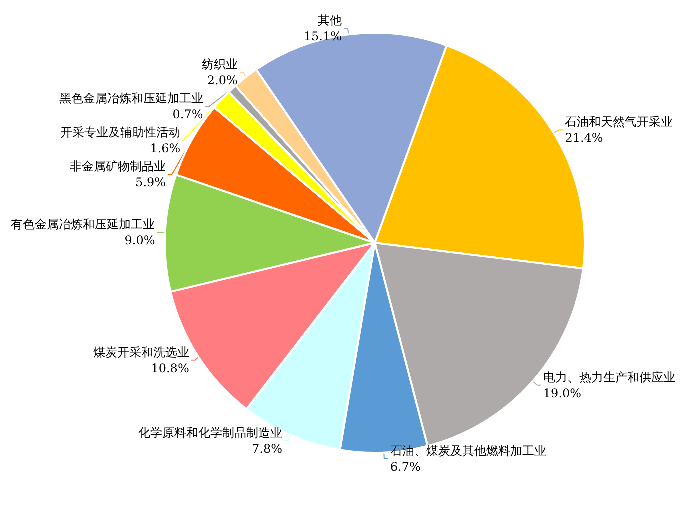 Image resolution: width=698 pixels, height=513 pixels. I want to click on slice-label: 其他, so click(330, 21).